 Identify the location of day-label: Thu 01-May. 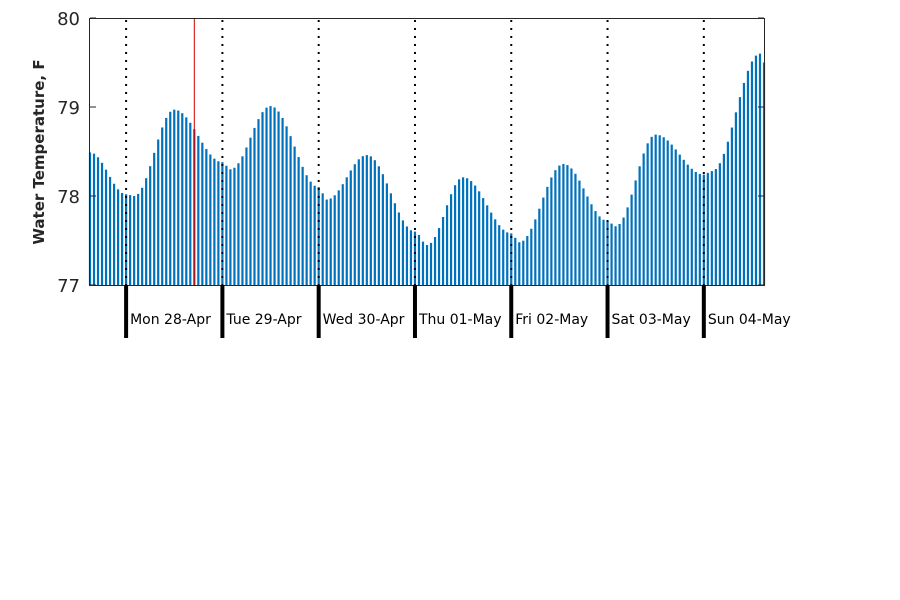
(460, 320).